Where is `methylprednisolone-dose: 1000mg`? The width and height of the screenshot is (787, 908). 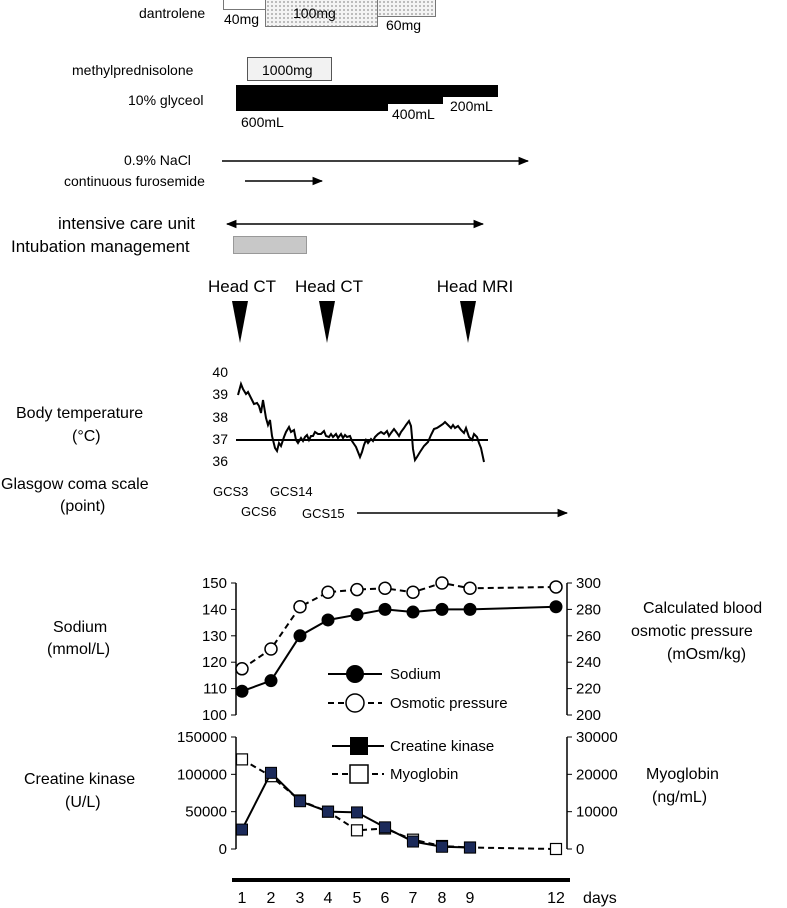
methylprednisolone-dose: 1000mg is located at coordinates (287, 70).